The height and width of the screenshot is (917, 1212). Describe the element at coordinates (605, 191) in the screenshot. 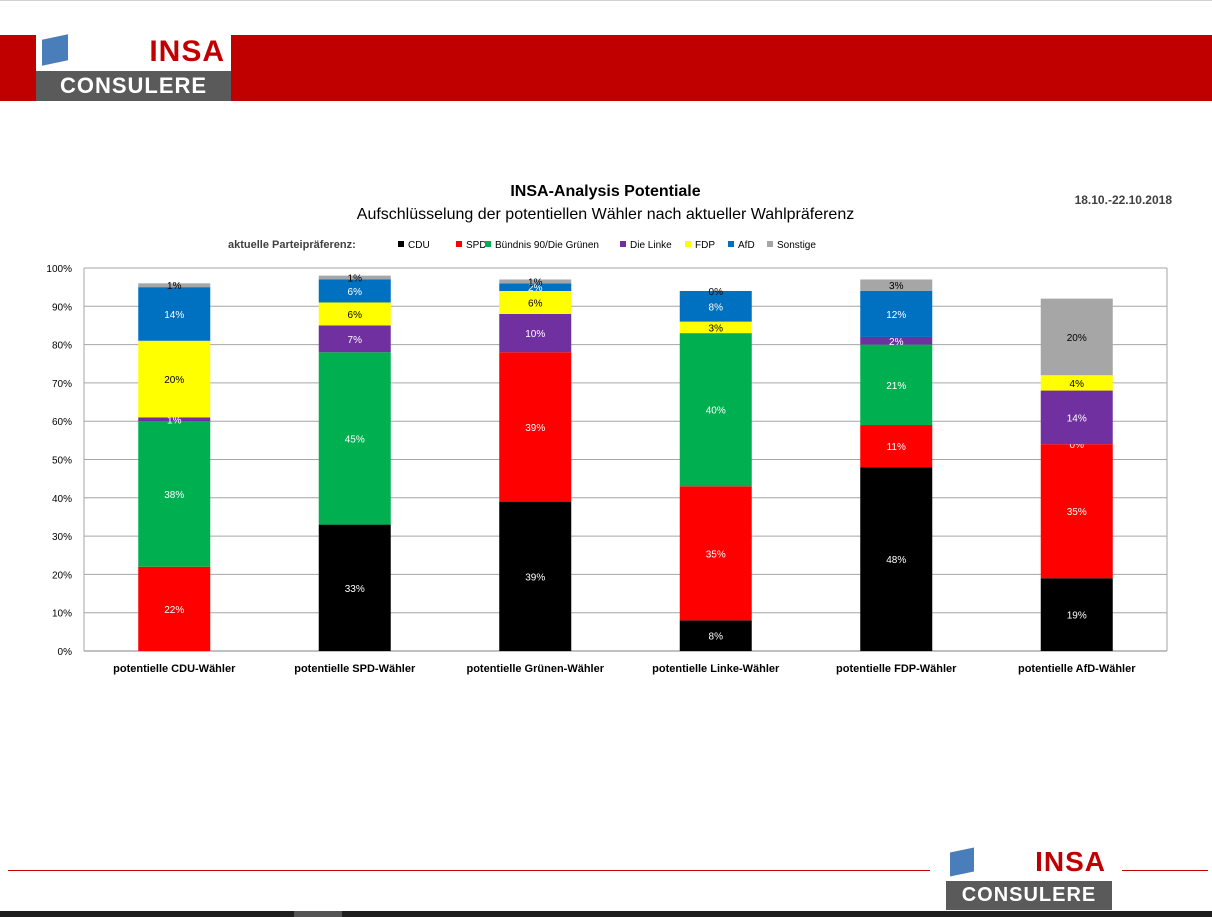

I see `chart-title: INSA-Analysis Potentiale` at that location.